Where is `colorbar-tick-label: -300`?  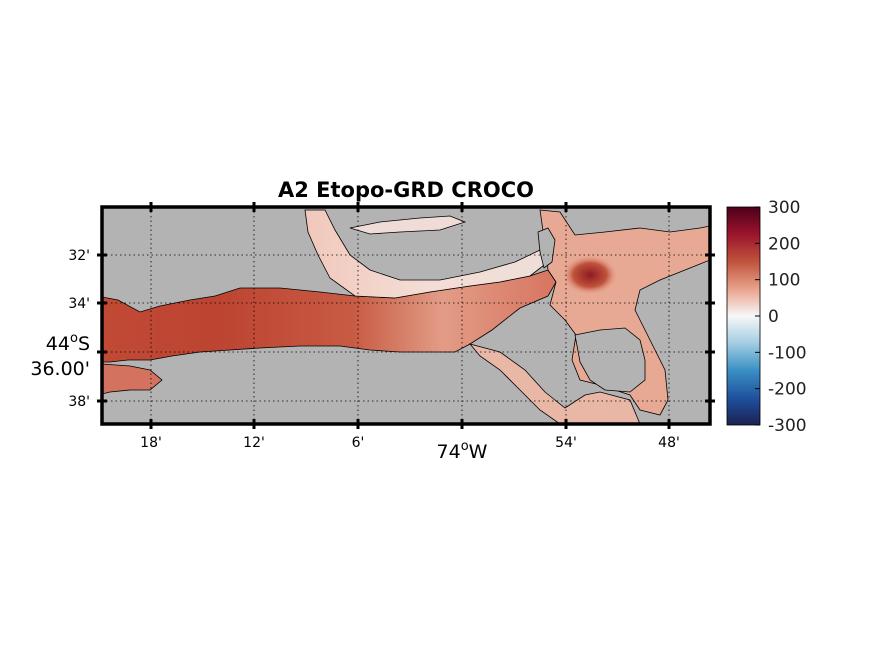 colorbar-tick-label: -300 is located at coordinates (787, 426).